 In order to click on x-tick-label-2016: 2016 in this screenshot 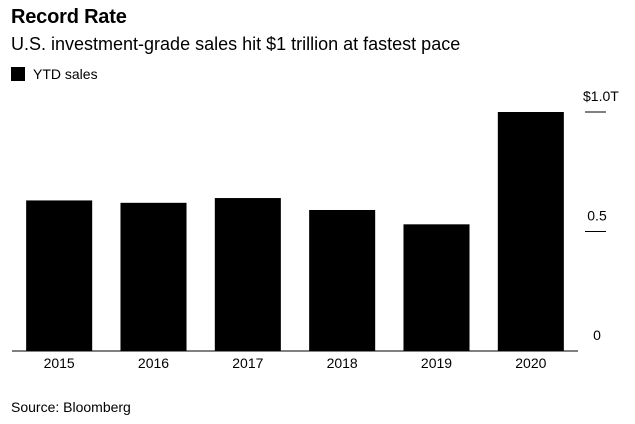, I will do `click(153, 363)`.